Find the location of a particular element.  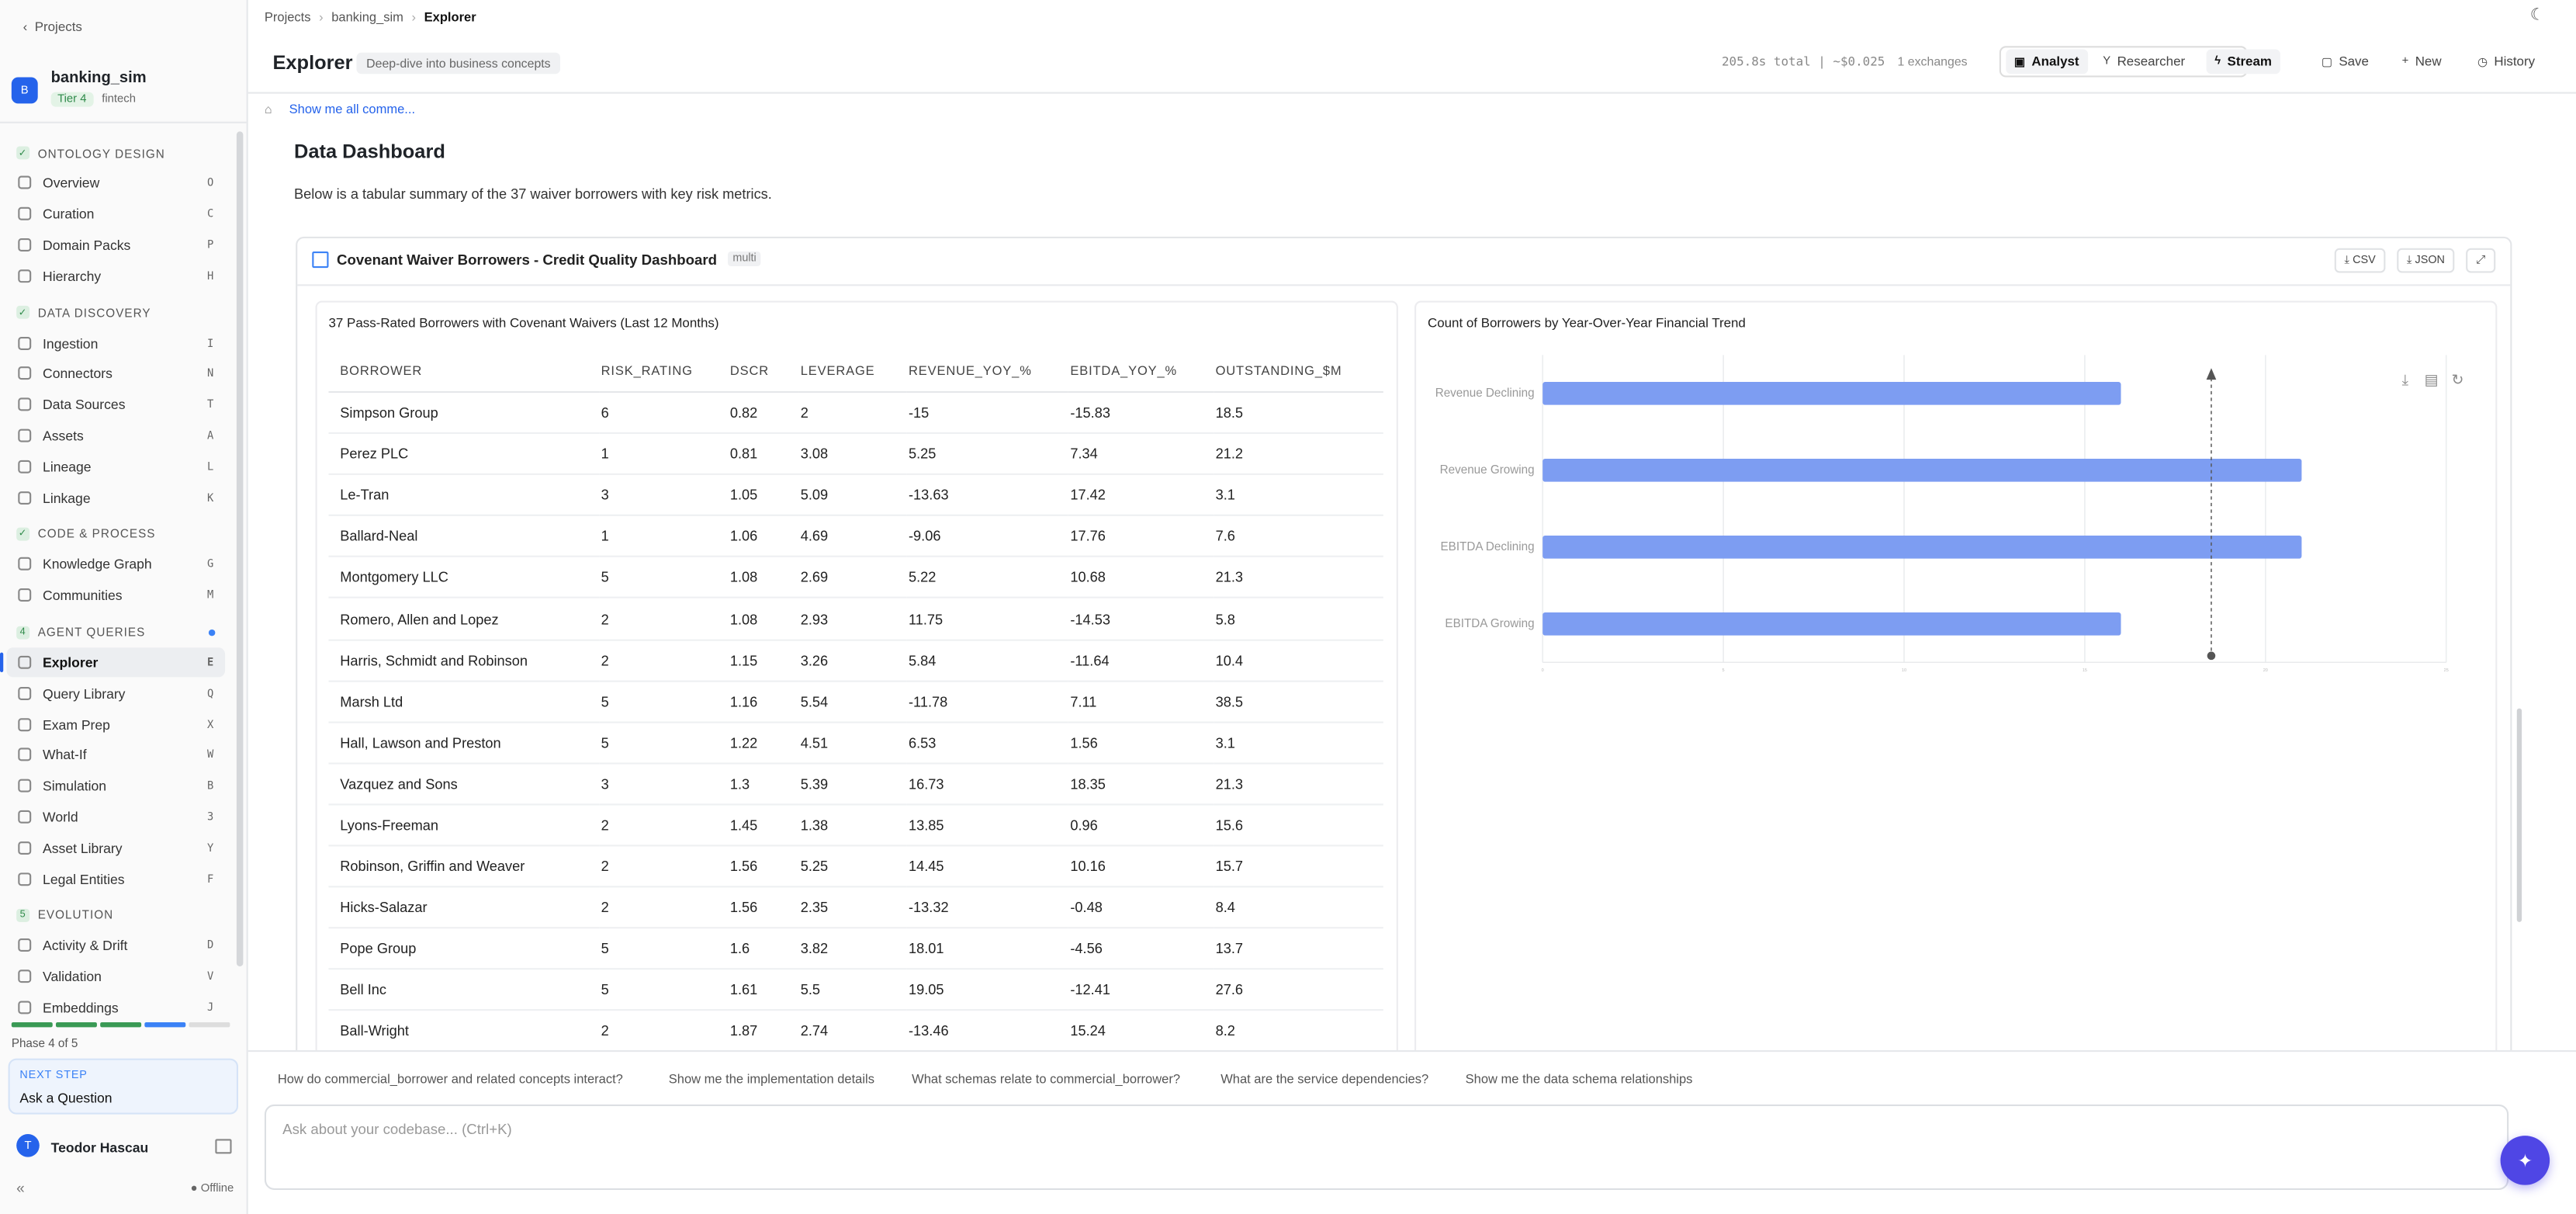

chat-input: Ask about your codebase... (Ctrl+K) is located at coordinates (1386, 1147).